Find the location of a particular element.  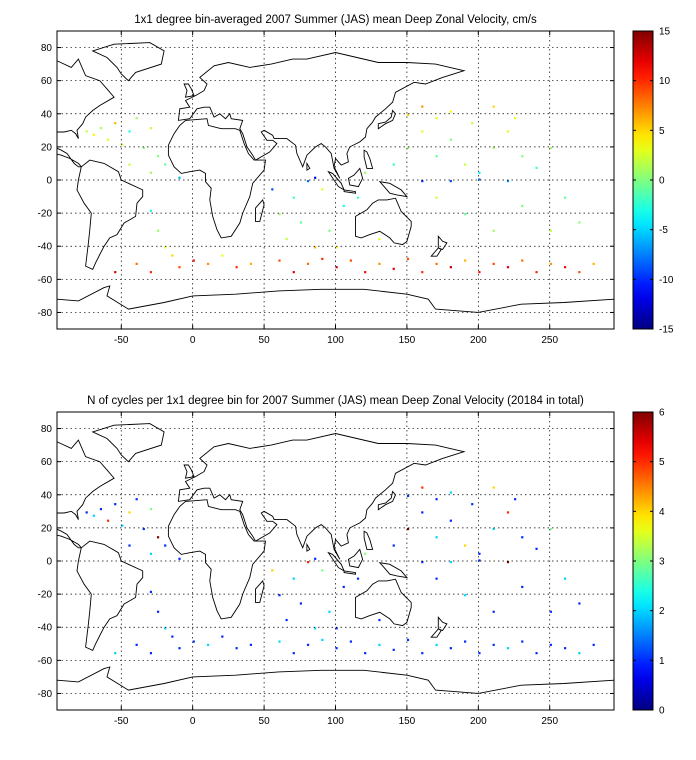

colorbar-tick-label: 4 is located at coordinates (662, 512).